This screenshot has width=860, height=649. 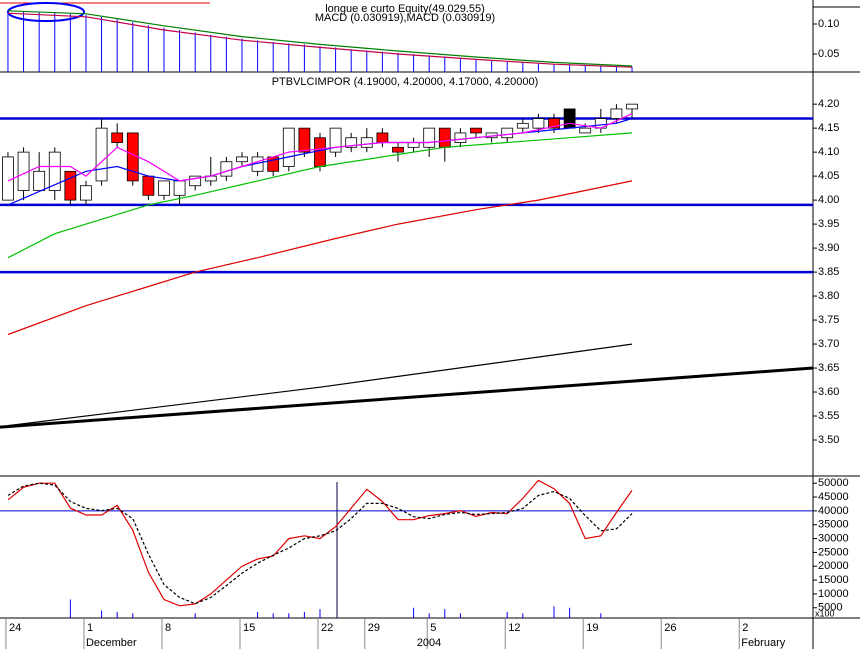 What do you see at coordinates (833, 483) in the screenshot?
I see `y-tick-label: 50000` at bounding box center [833, 483].